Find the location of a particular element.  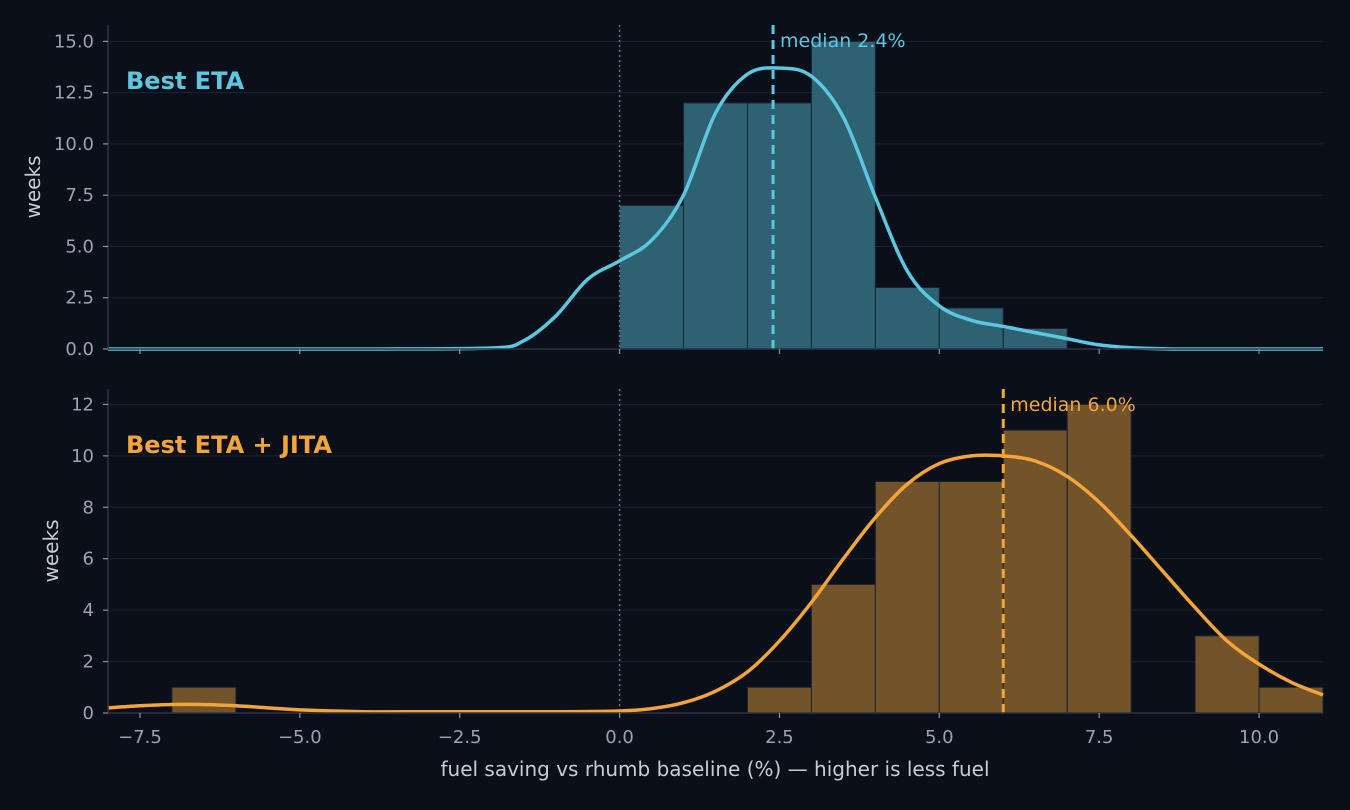

panel-label: Best ETA + JITA is located at coordinates (229, 445).